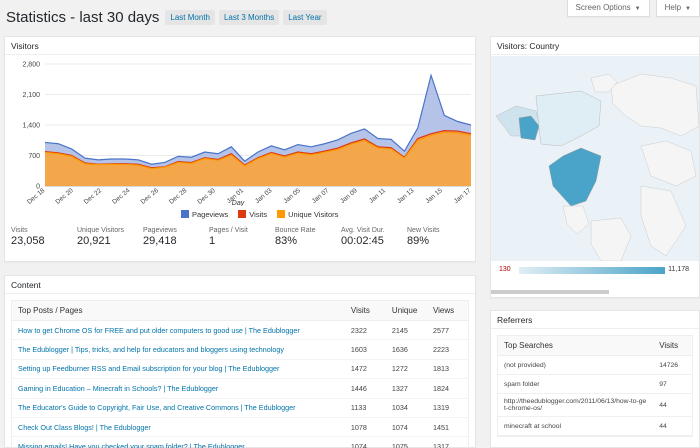 The height and width of the screenshot is (448, 700). I want to click on search-term: (not provided), so click(576, 365).